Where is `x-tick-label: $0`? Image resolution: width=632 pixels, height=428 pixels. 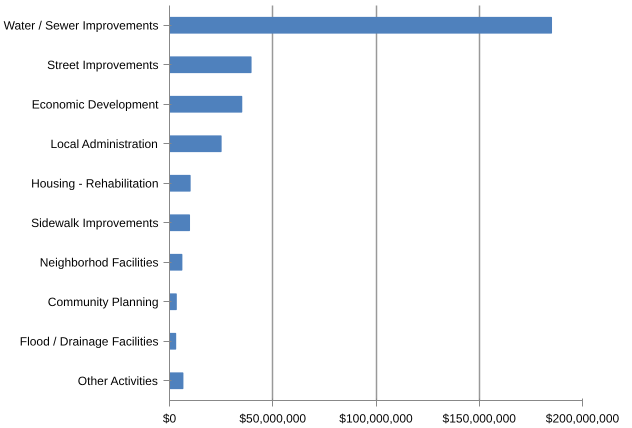 x-tick-label: $0 is located at coordinates (169, 419).